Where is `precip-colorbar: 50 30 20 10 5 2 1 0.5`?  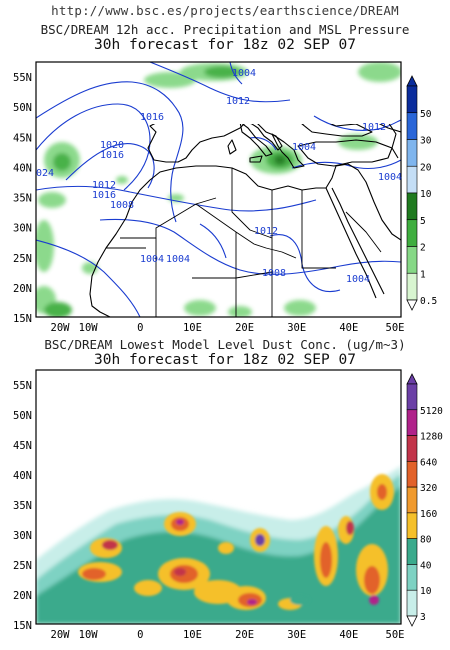
precip-colorbar: 50 30 20 10 5 2 1 0.5 is located at coordinates (421, 193).